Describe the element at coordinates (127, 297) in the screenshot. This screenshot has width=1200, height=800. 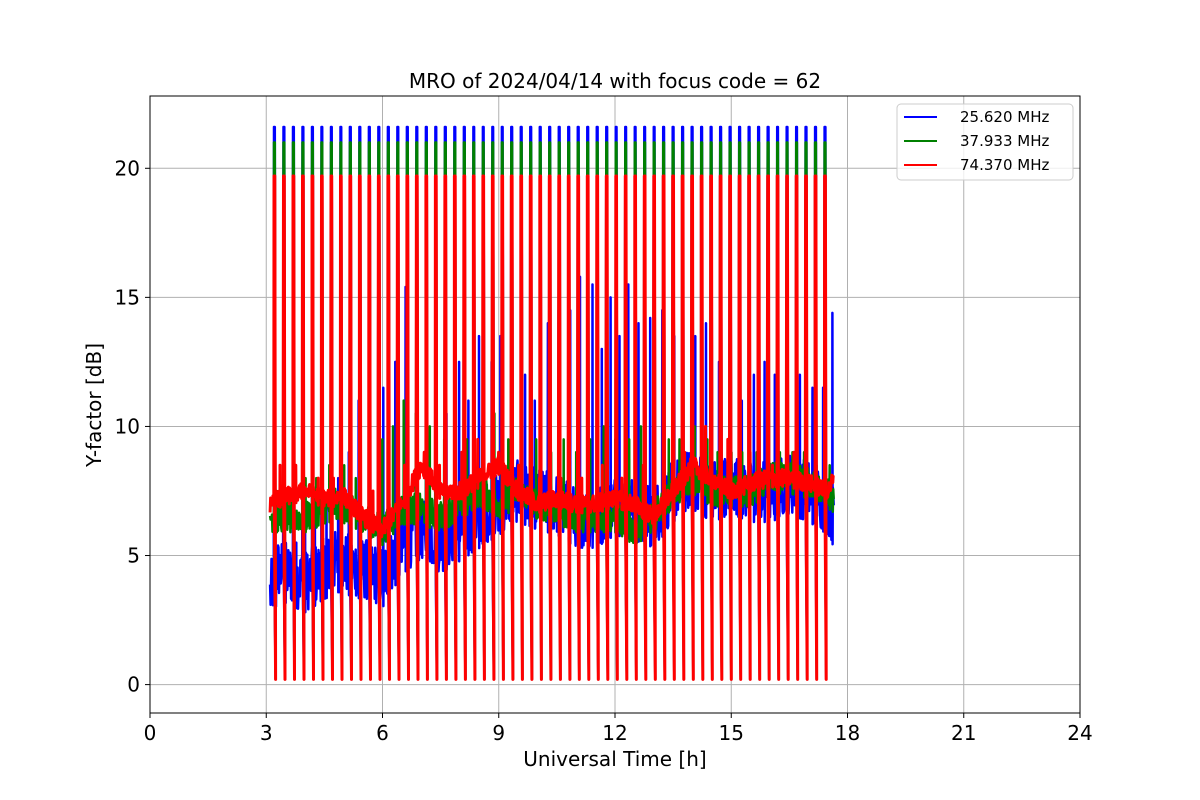
I see `y-tick-label: 15` at that location.